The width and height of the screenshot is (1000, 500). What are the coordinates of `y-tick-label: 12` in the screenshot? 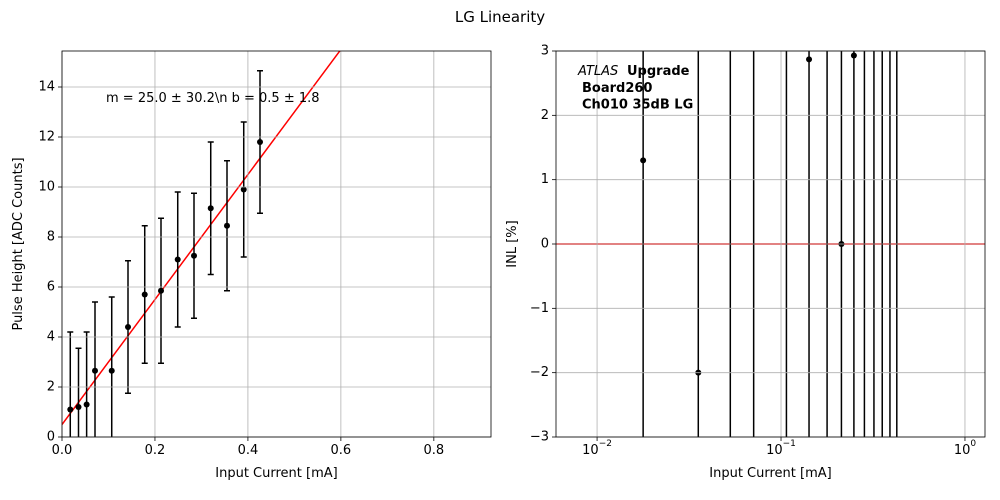 It's located at (46, 137).